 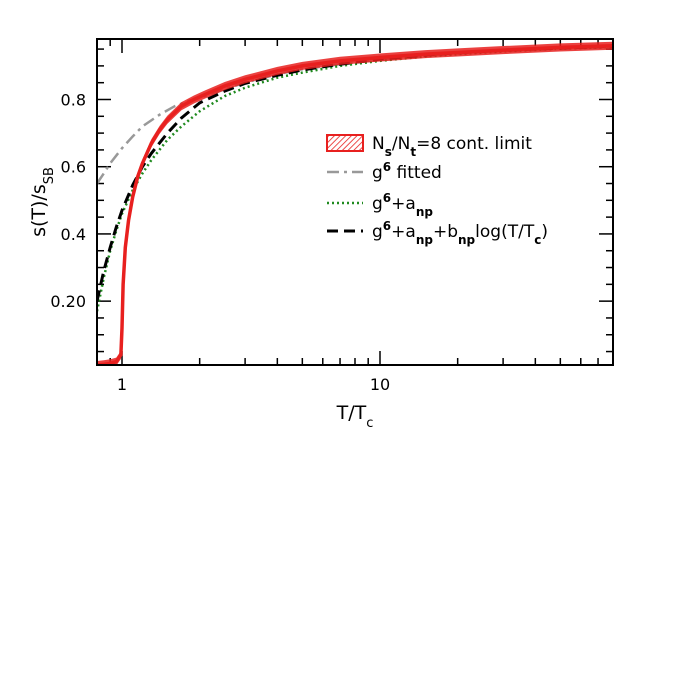 What do you see at coordinates (460, 233) in the screenshot?
I see `legend-label-g6anpb: g6+anp+bnplog(T/Tc)` at bounding box center [460, 233].